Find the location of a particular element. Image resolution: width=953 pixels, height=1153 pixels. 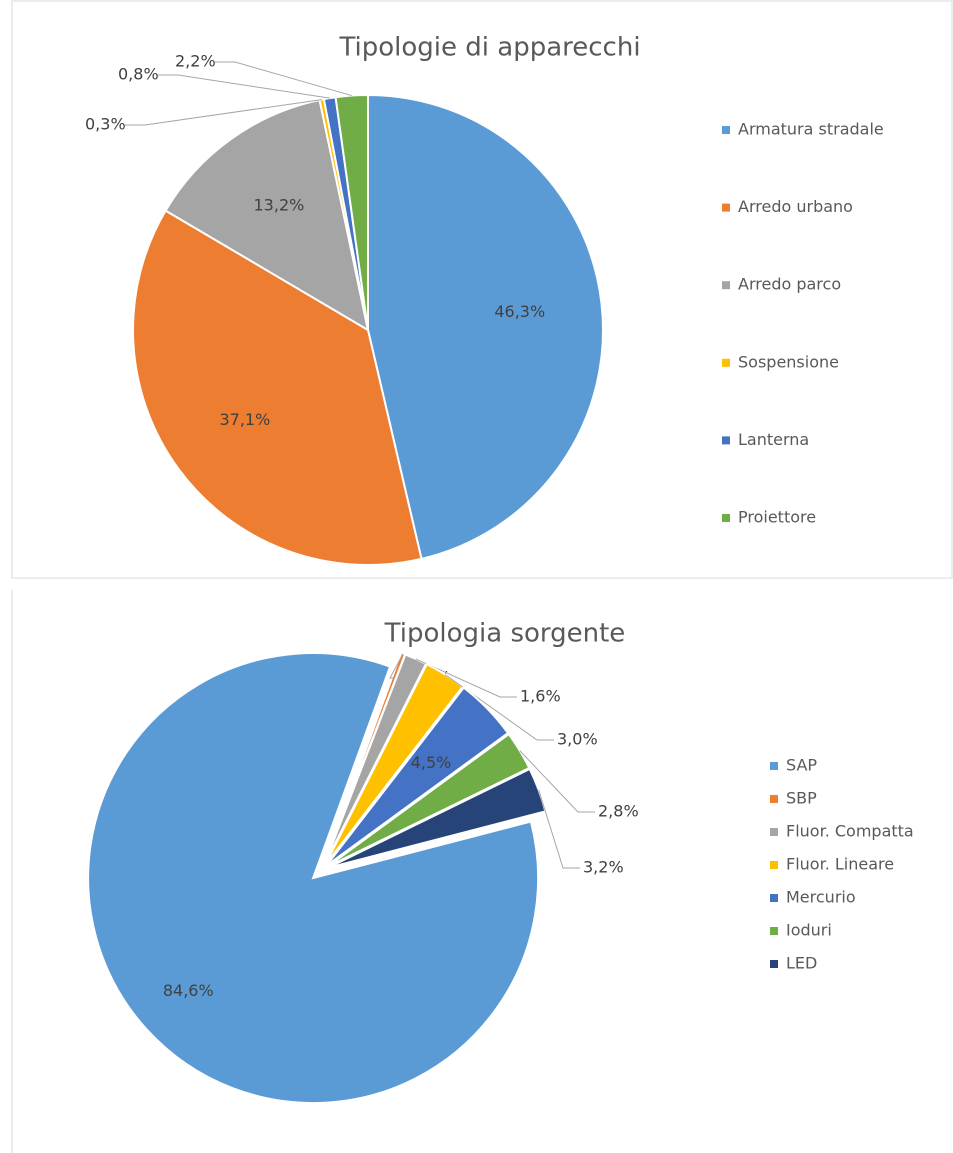

legend-label: Fluor. Compatta is located at coordinates (850, 831).